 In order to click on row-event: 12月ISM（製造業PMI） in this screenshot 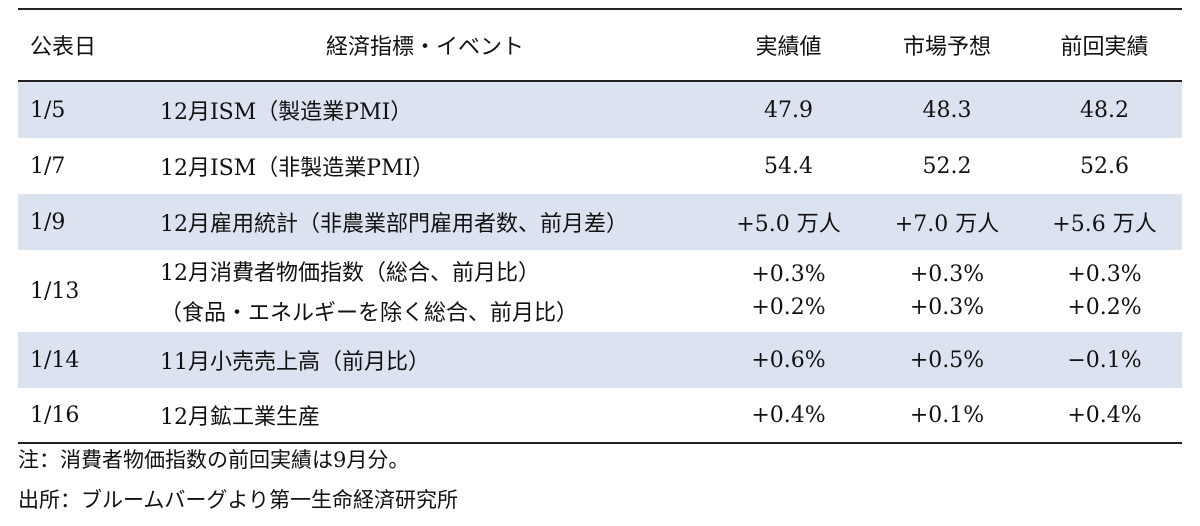, I will do `click(286, 112)`.